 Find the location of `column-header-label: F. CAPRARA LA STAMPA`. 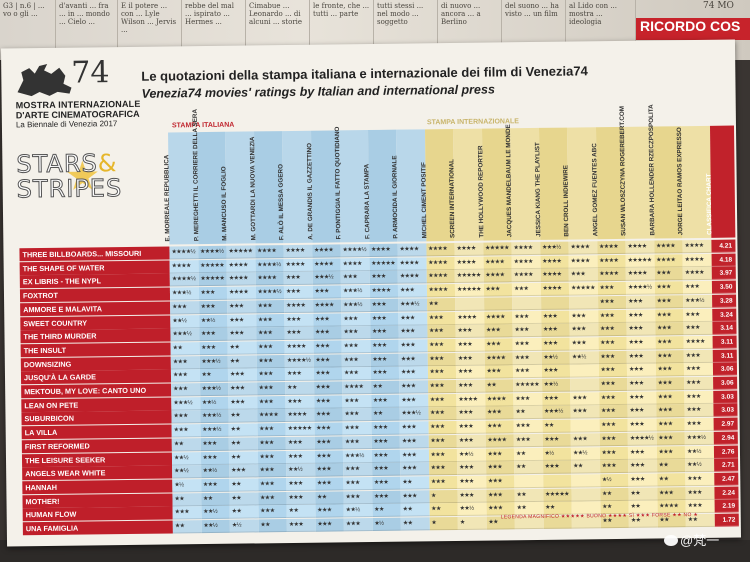

column-header-label: F. CAPRARA LA STAMPA is located at coordinates (366, 201).